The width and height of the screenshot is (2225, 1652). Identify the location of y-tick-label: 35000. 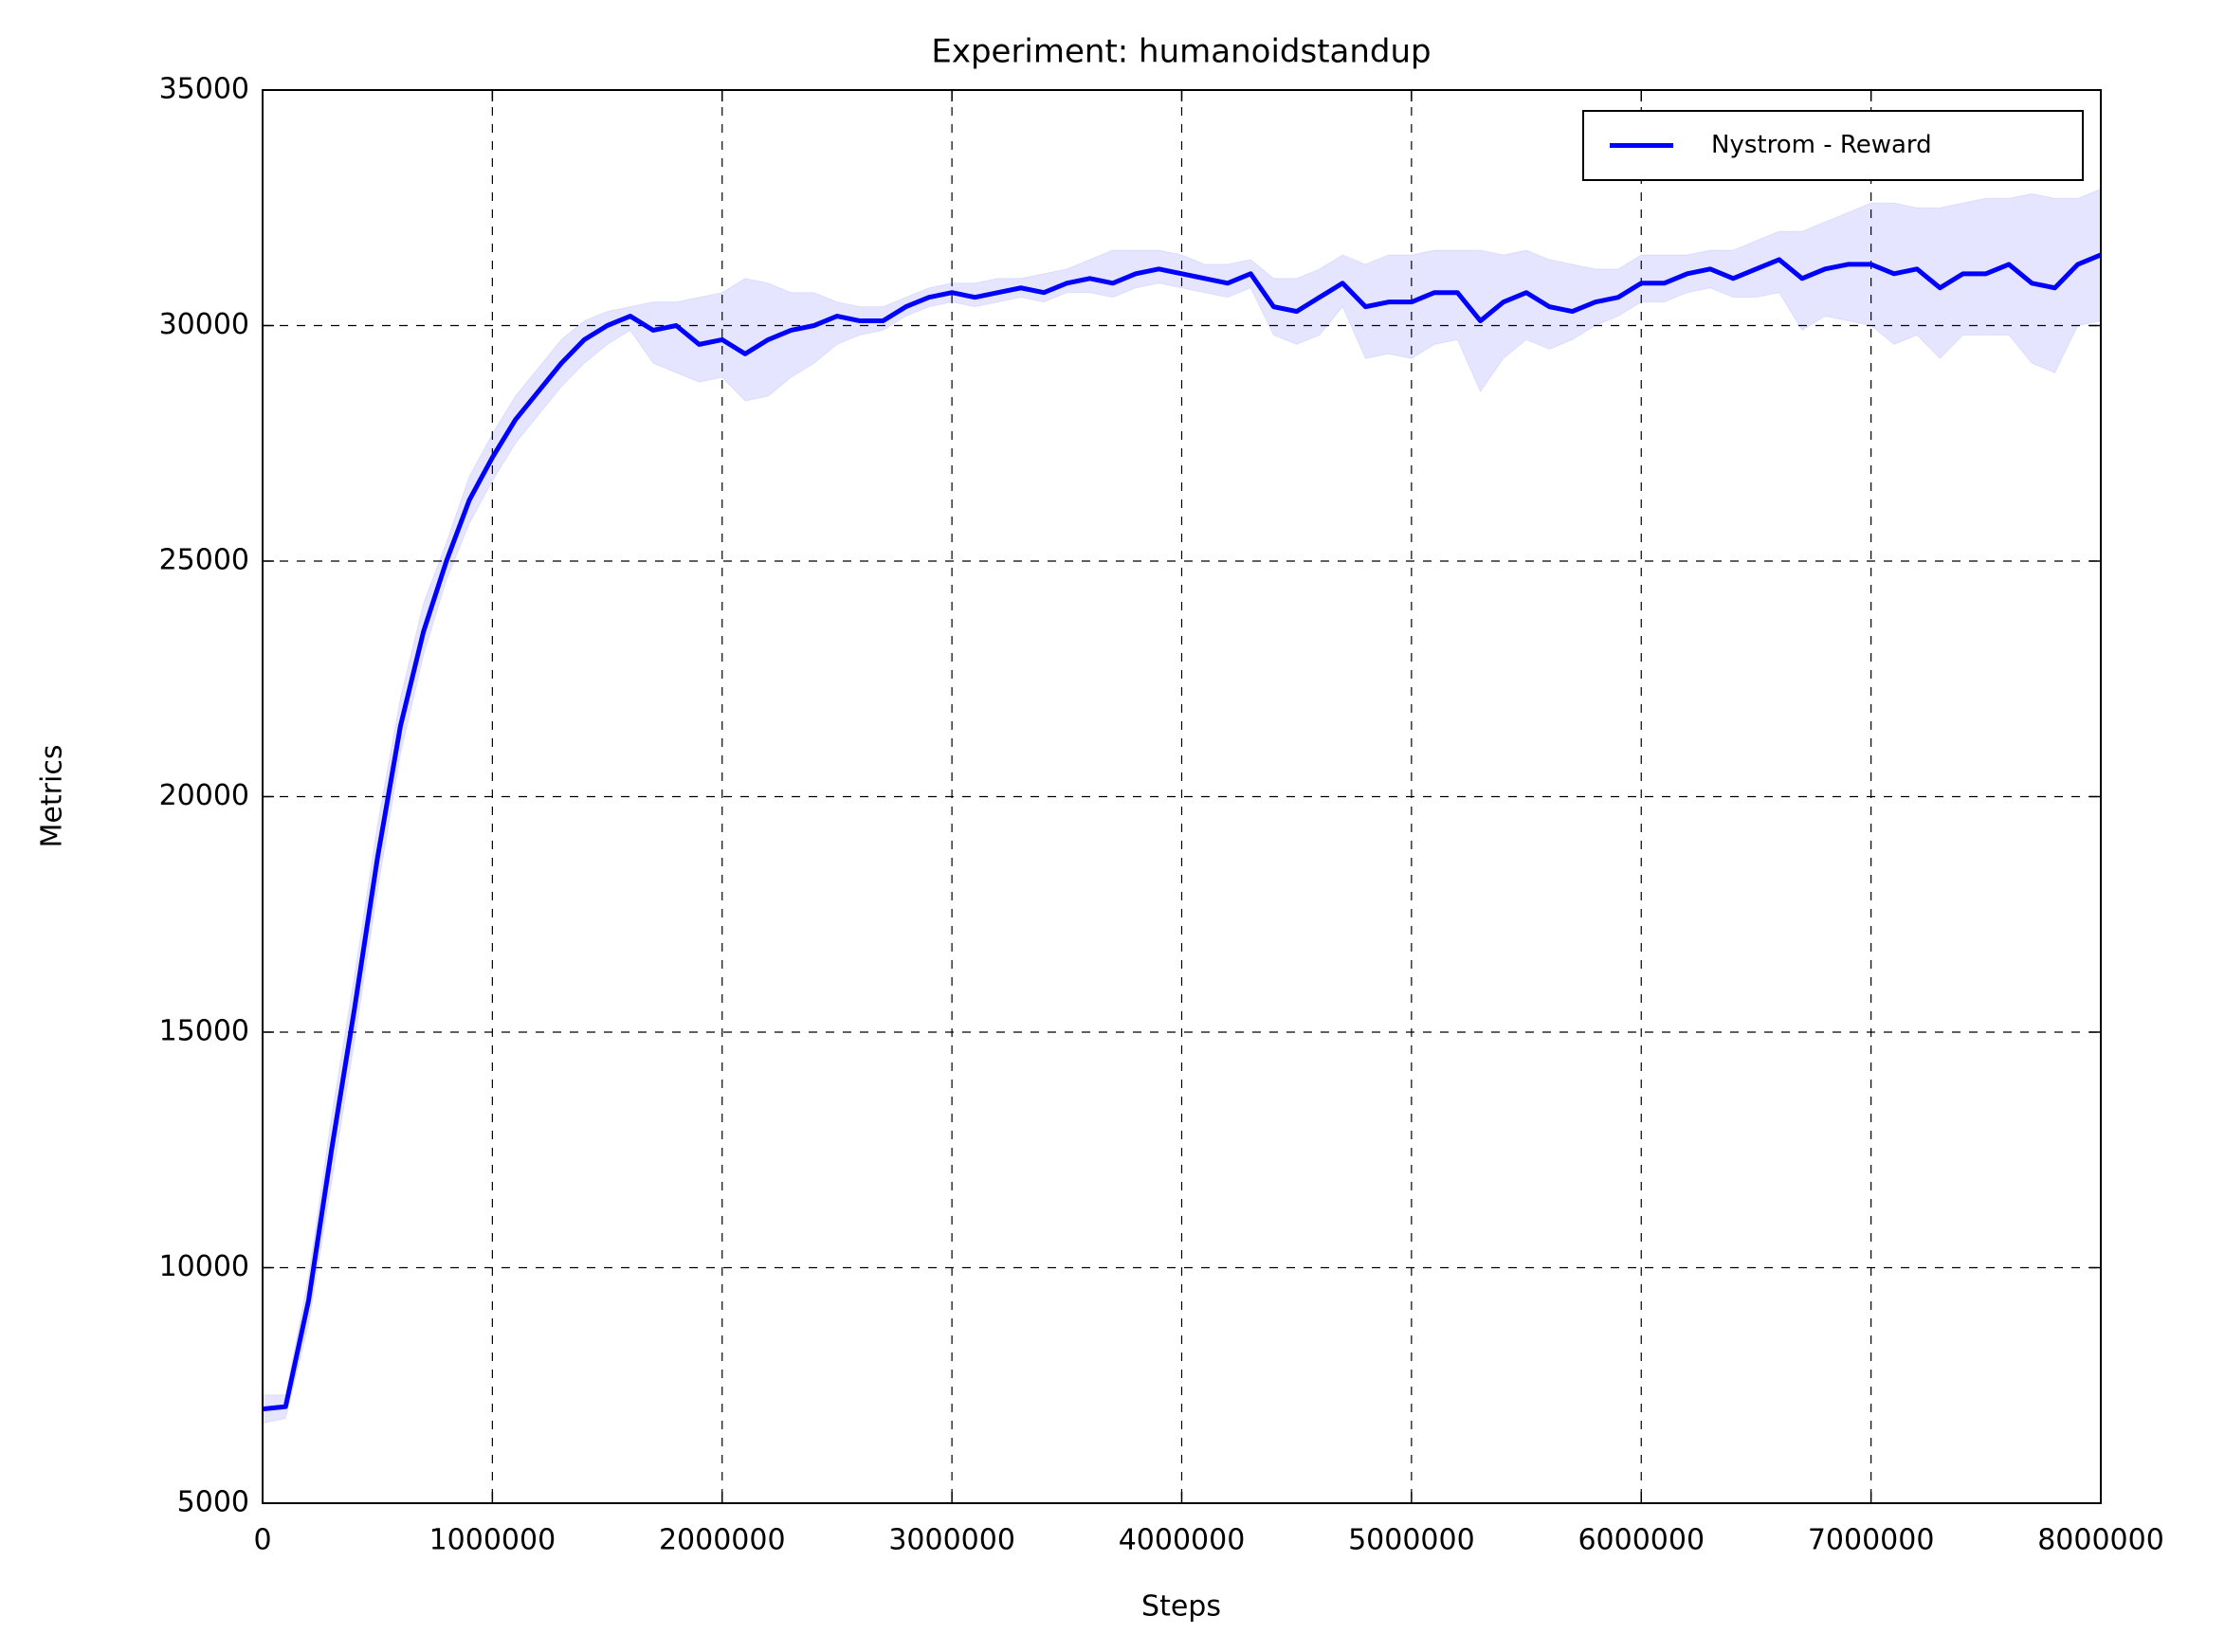
(204, 89).